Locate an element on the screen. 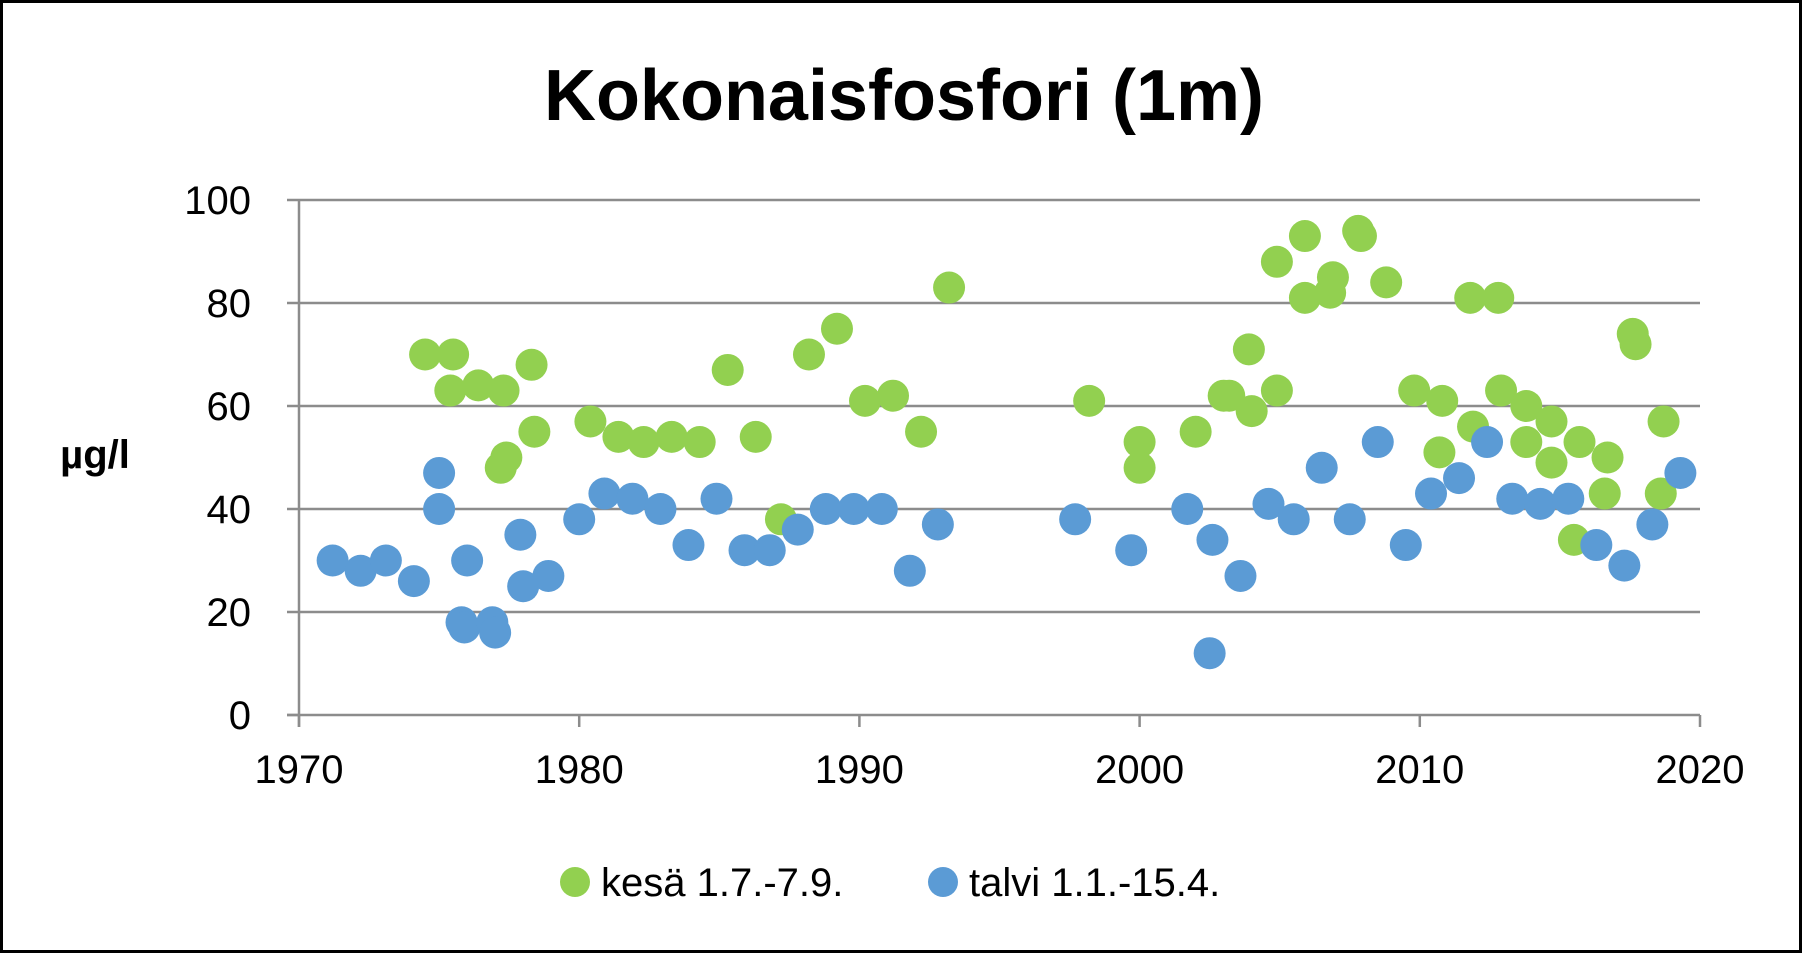 The height and width of the screenshot is (956, 1802). y-tick-label: 100 is located at coordinates (217, 201).